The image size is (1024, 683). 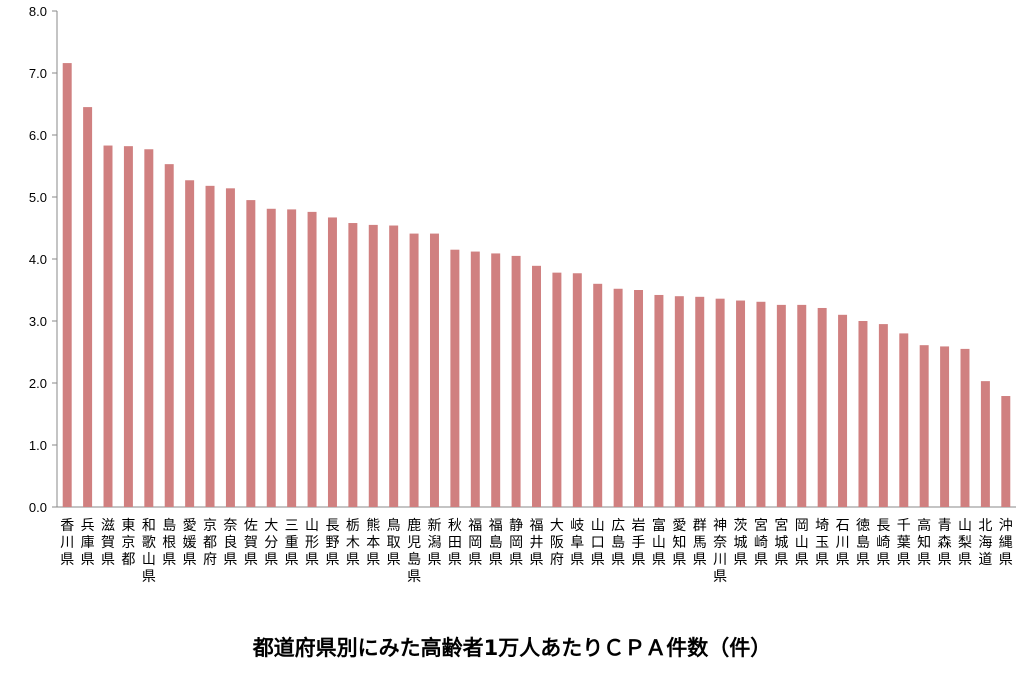 What do you see at coordinates (945, 543) in the screenshot?
I see `x-tick-label: 青森県` at bounding box center [945, 543].